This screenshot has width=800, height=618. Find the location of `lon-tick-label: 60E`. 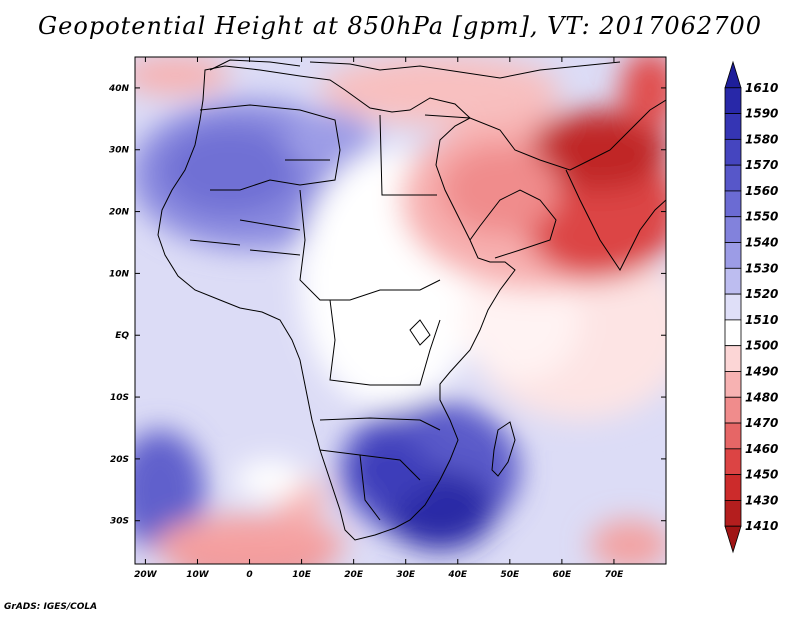

lon-tick-label: 60E is located at coordinates (563, 575).